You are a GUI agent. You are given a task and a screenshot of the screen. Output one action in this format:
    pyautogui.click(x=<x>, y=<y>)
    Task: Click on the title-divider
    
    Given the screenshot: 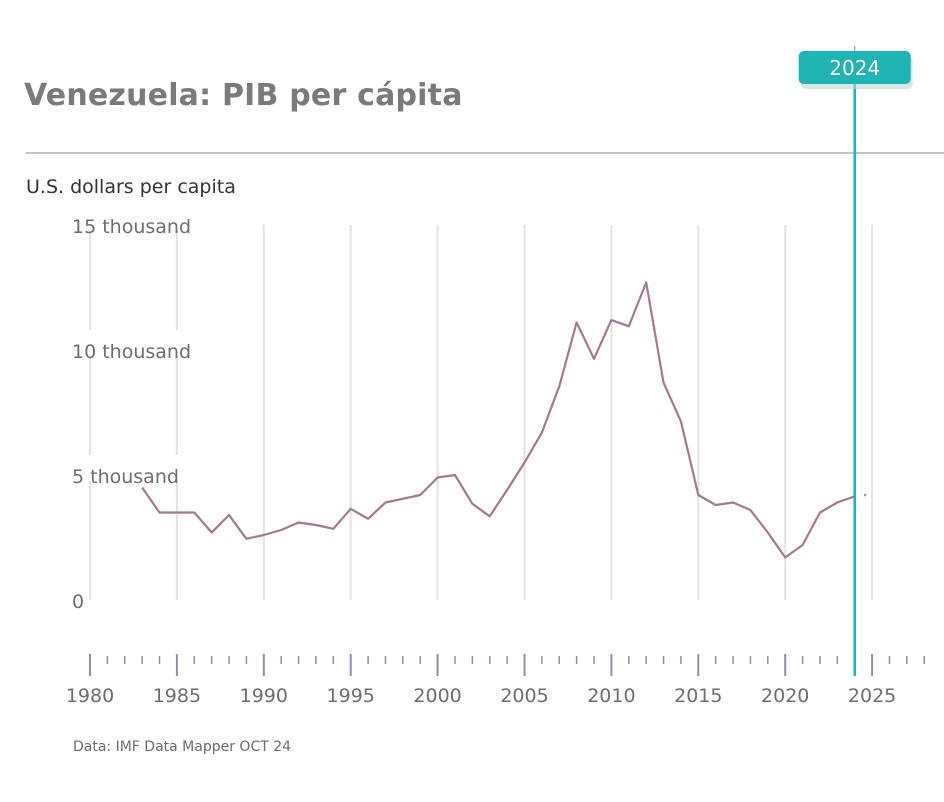 What is the action you would take?
    pyautogui.click(x=485, y=153)
    